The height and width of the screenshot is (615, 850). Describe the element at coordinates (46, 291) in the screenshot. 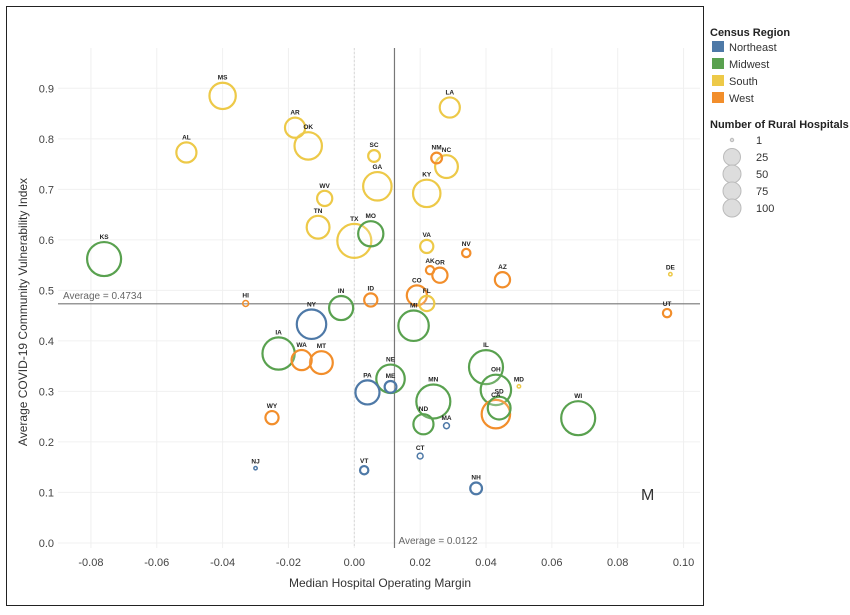

I see `y-tick-label: 0.5` at that location.